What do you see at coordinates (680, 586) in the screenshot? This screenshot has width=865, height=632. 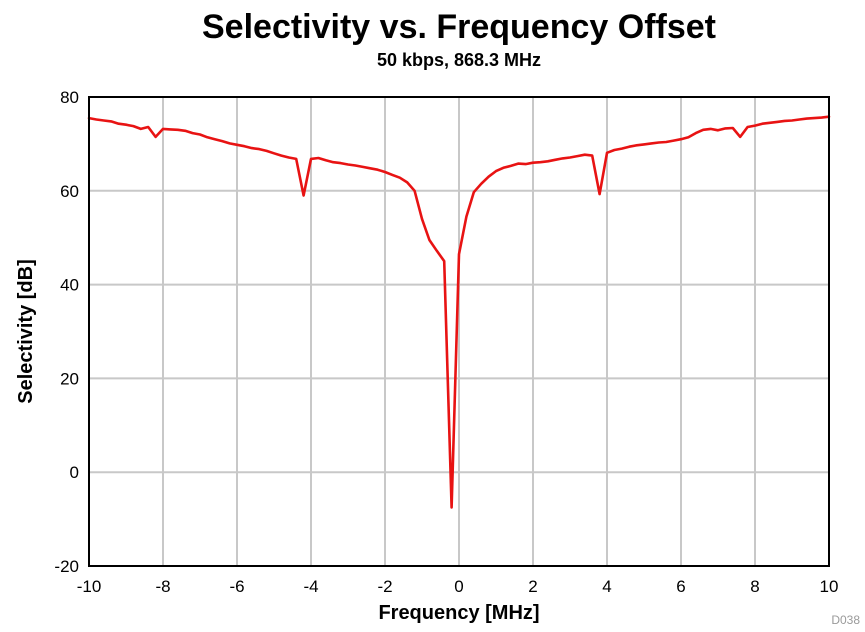 I see `x-tick-label: 6` at bounding box center [680, 586].